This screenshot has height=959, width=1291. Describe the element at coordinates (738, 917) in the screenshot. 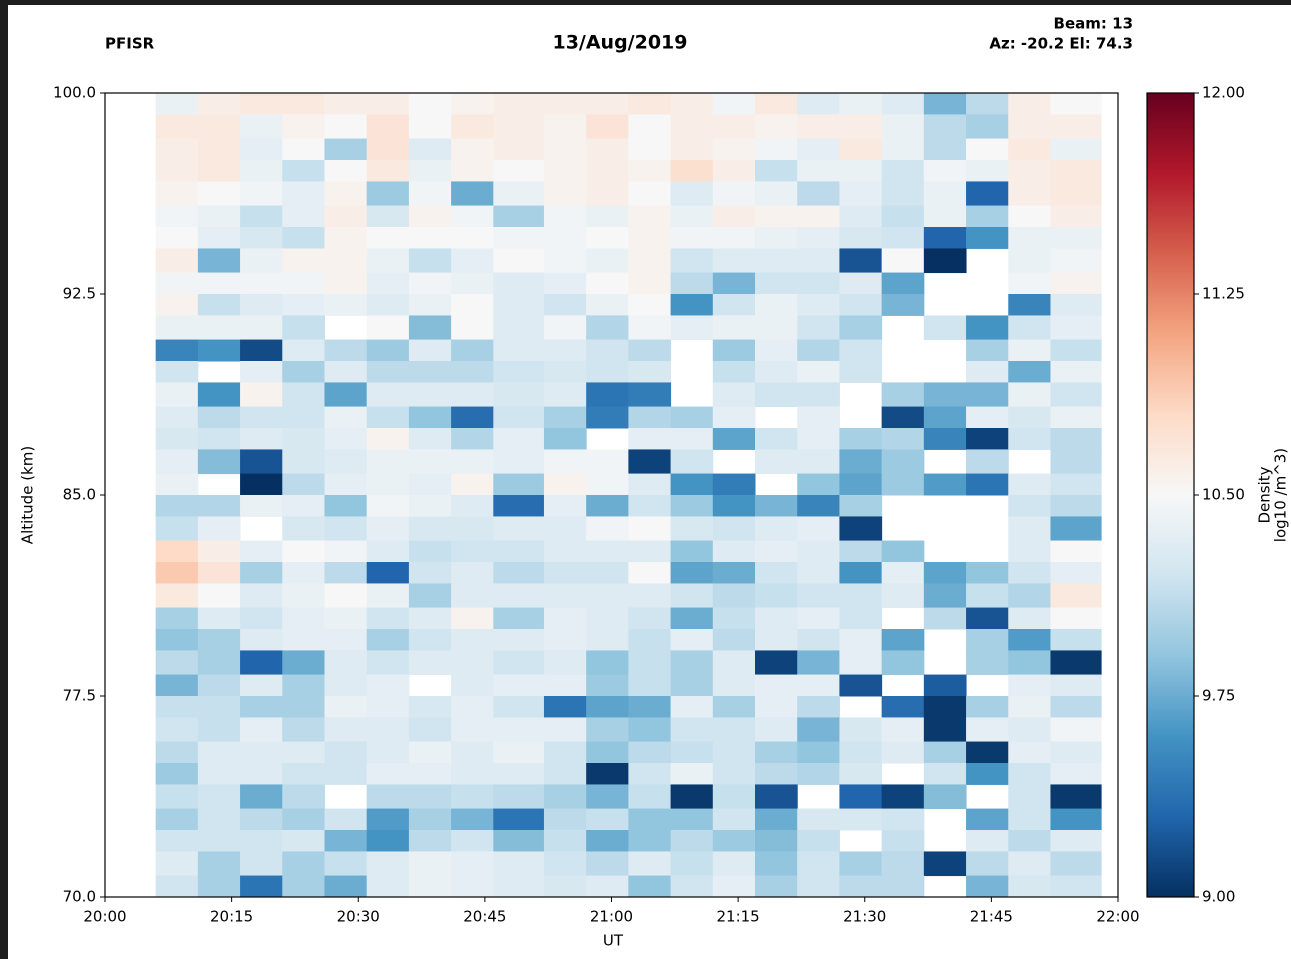

I see `x-tick-label: 21:15` at that location.